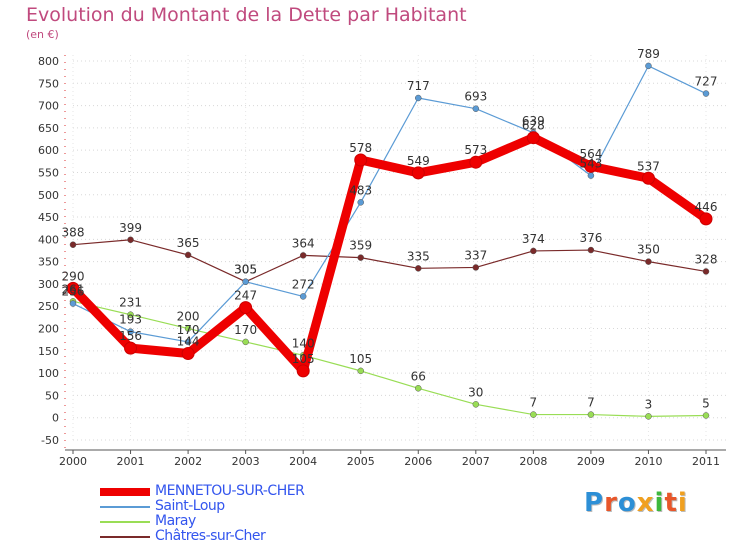  What do you see at coordinates (533, 239) in the screenshot?
I see `data-label: 374` at bounding box center [533, 239].